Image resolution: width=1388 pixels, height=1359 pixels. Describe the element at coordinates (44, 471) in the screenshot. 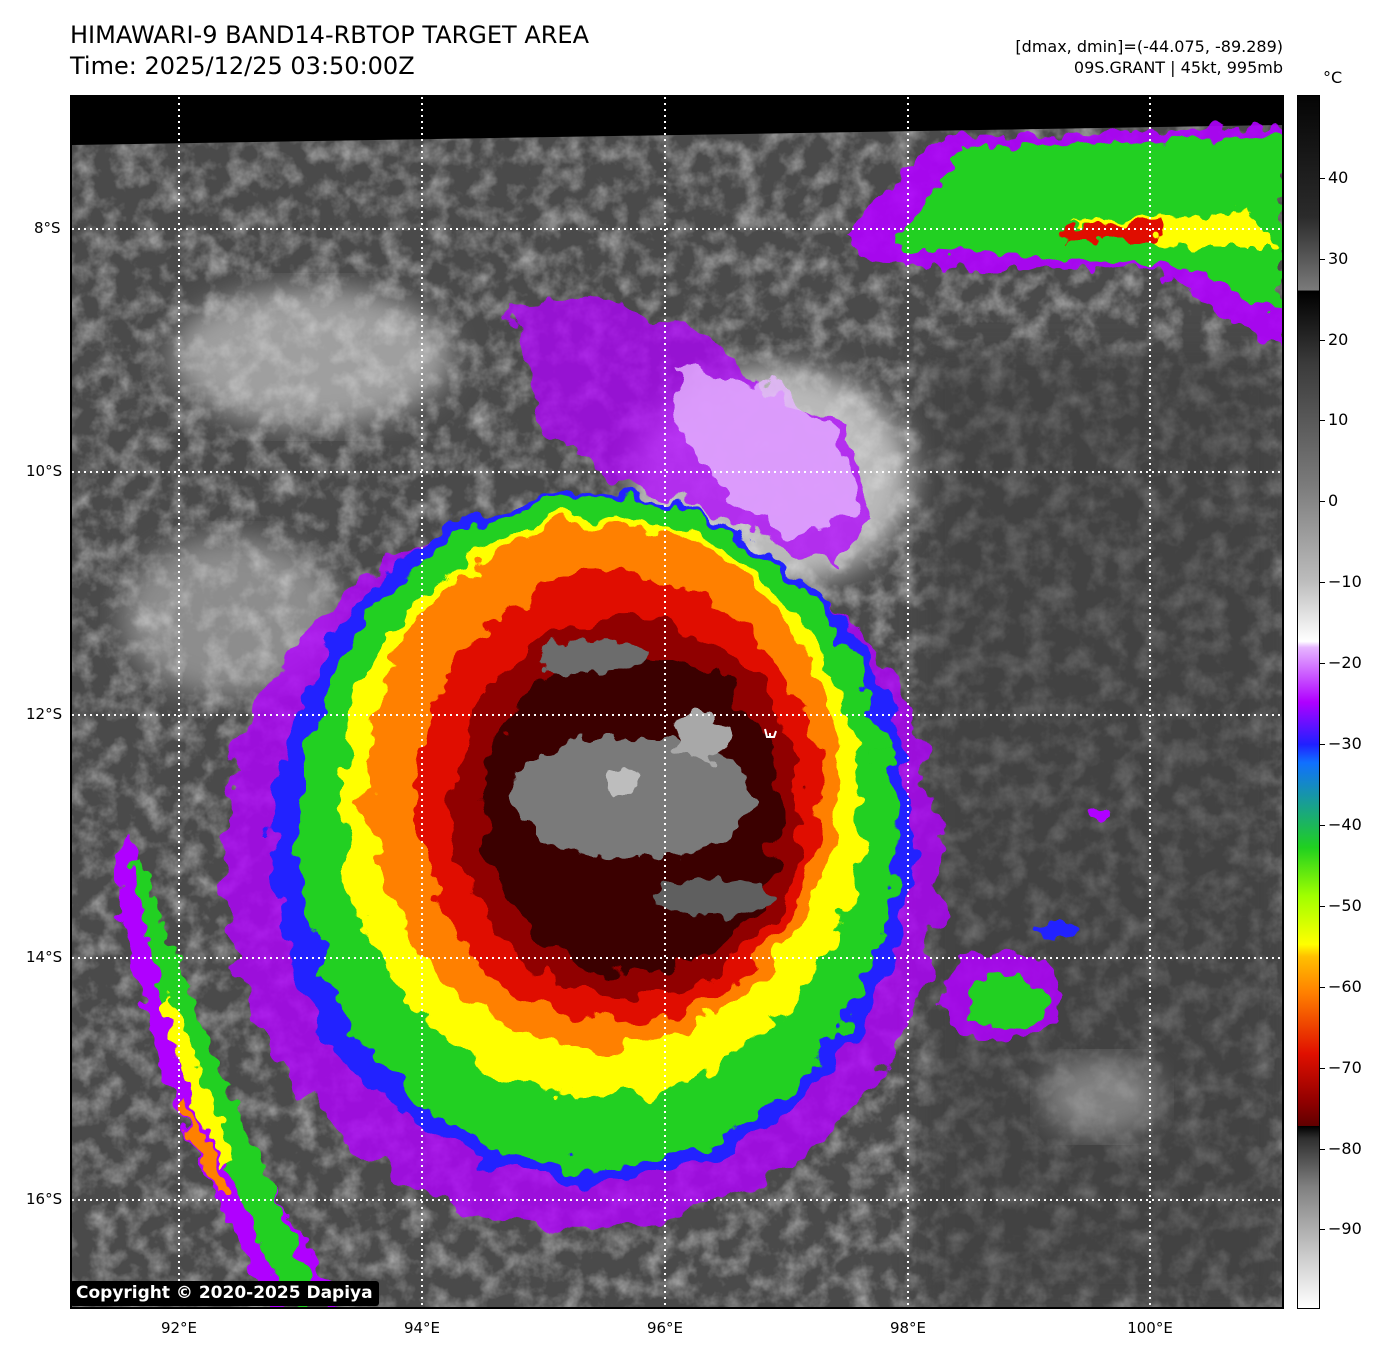

I see `lat-label-10s: 10°S` at that location.